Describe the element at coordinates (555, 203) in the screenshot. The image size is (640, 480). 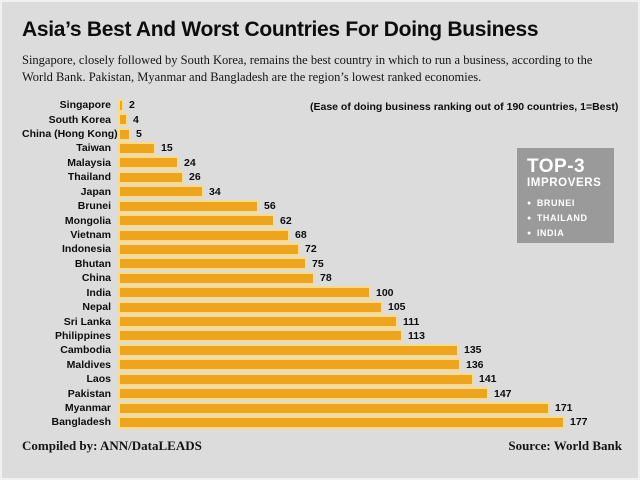
I see `top3-item-label: BRUNEI` at that location.